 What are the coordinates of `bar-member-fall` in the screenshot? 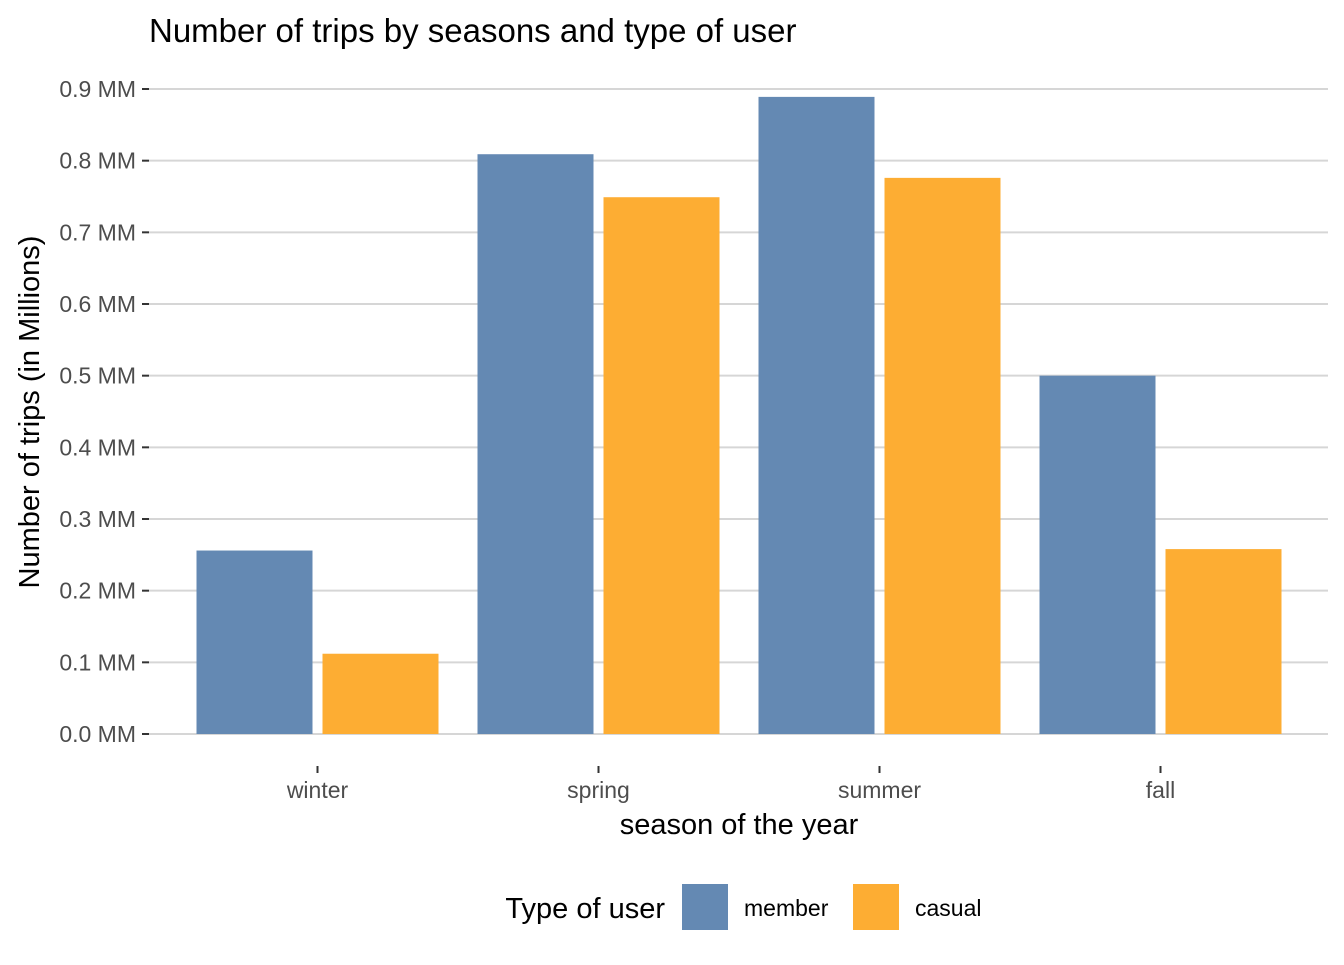 It's located at (1097, 554).